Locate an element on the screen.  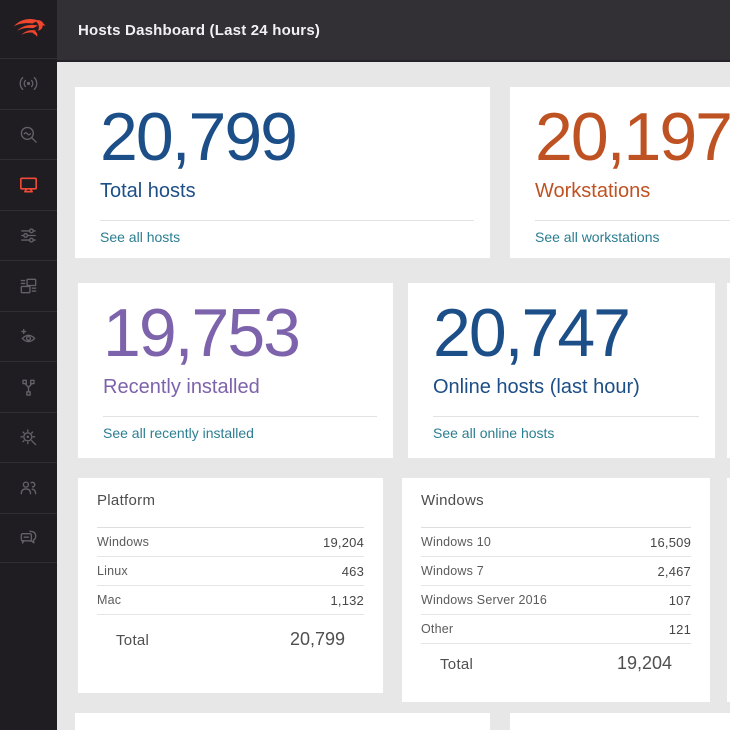
crowdstrike-logo is located at coordinates (28, 29).